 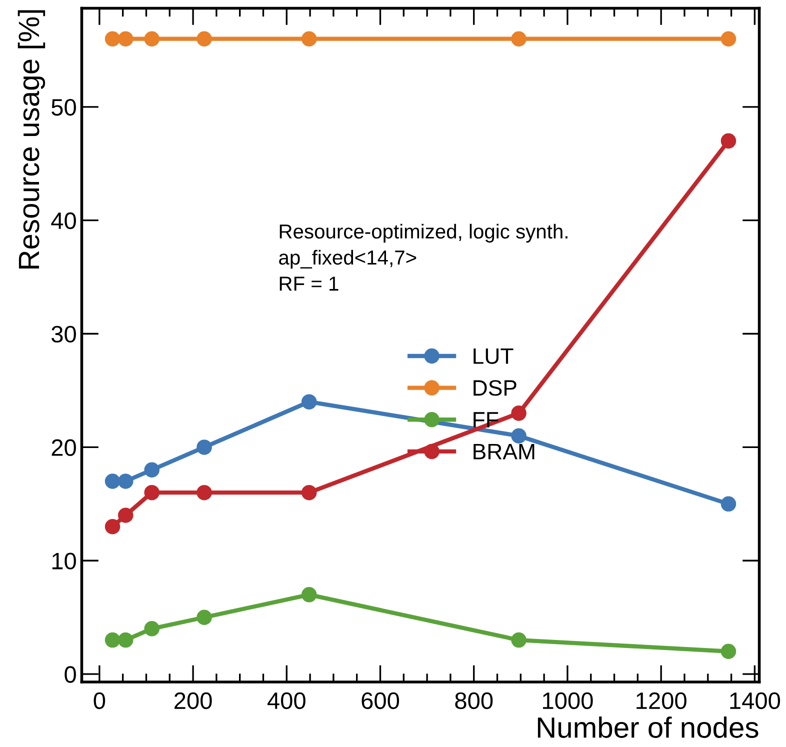 What do you see at coordinates (504, 452) in the screenshot?
I see `legend-label: BRAM` at bounding box center [504, 452].